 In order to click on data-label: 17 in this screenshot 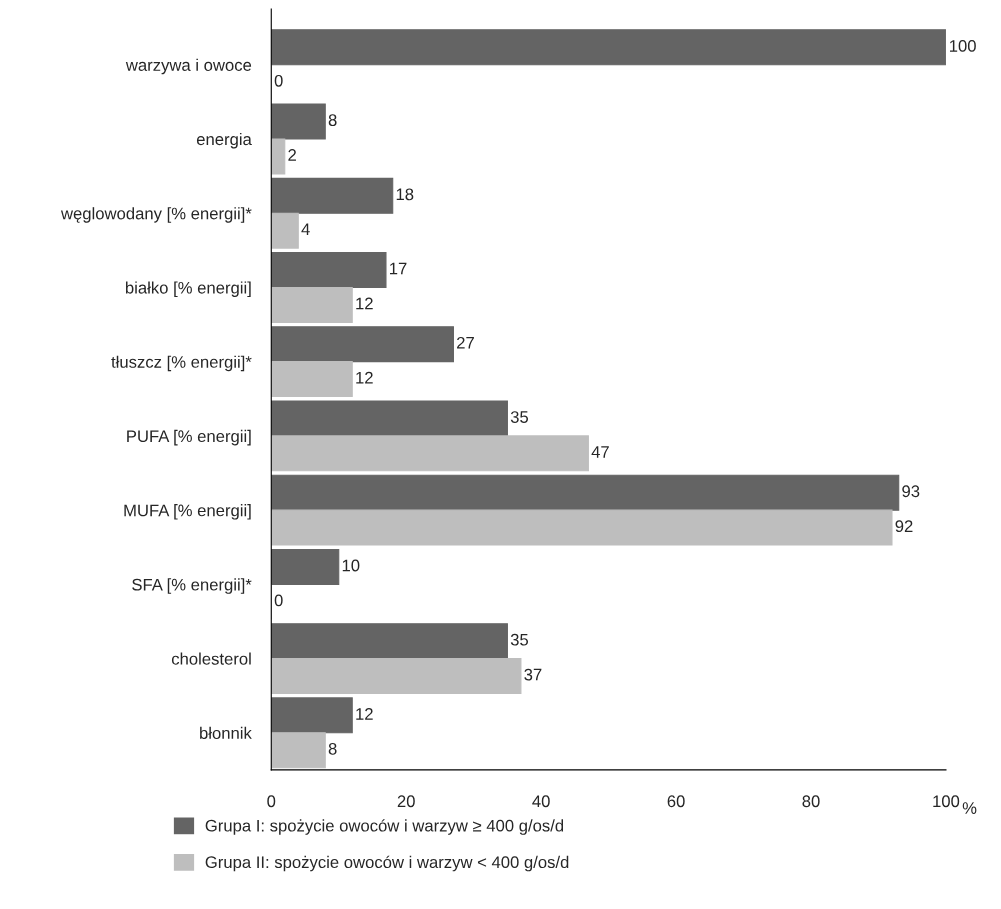, I will do `click(398, 268)`.